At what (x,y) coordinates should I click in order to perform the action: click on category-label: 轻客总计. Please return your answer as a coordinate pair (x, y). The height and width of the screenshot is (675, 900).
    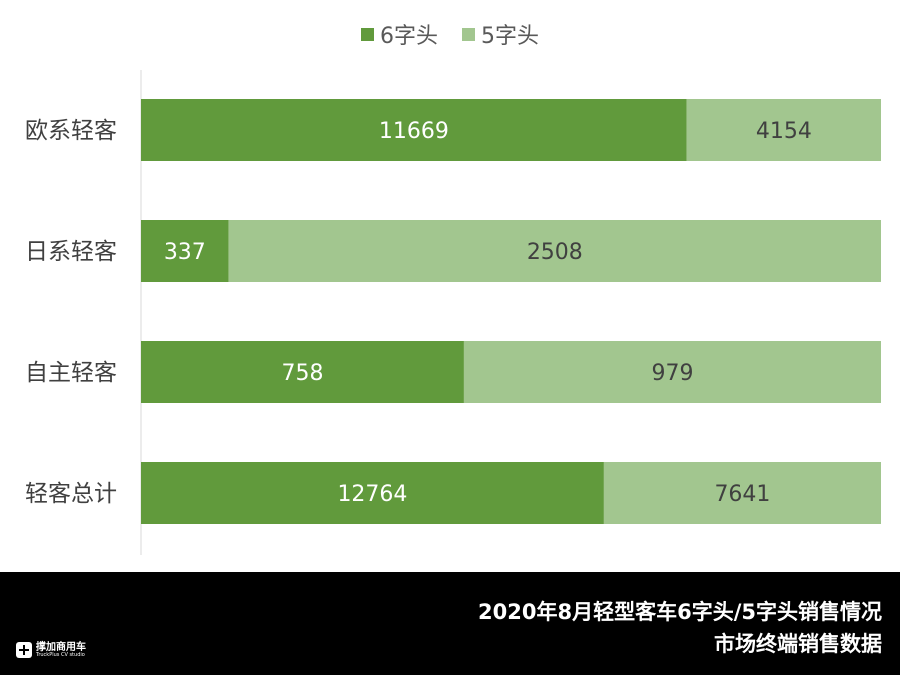
    Looking at the image, I should click on (71, 494).